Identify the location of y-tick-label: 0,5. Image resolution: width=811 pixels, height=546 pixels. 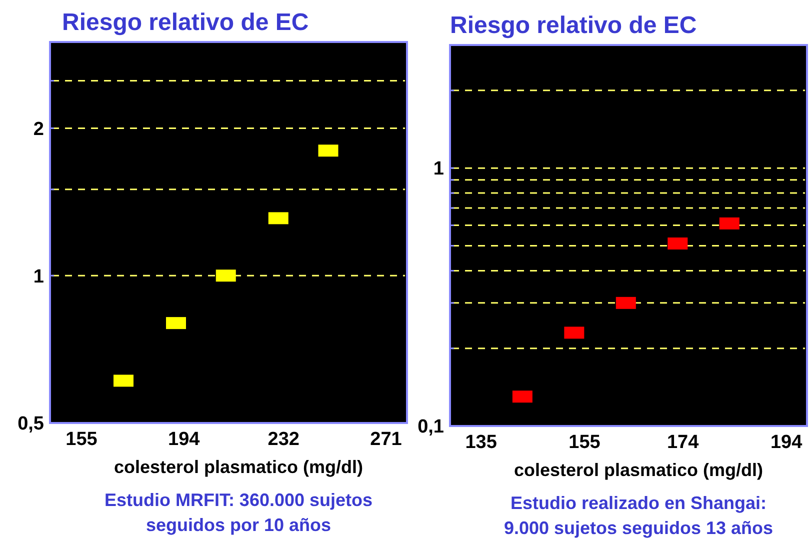
(31, 424).